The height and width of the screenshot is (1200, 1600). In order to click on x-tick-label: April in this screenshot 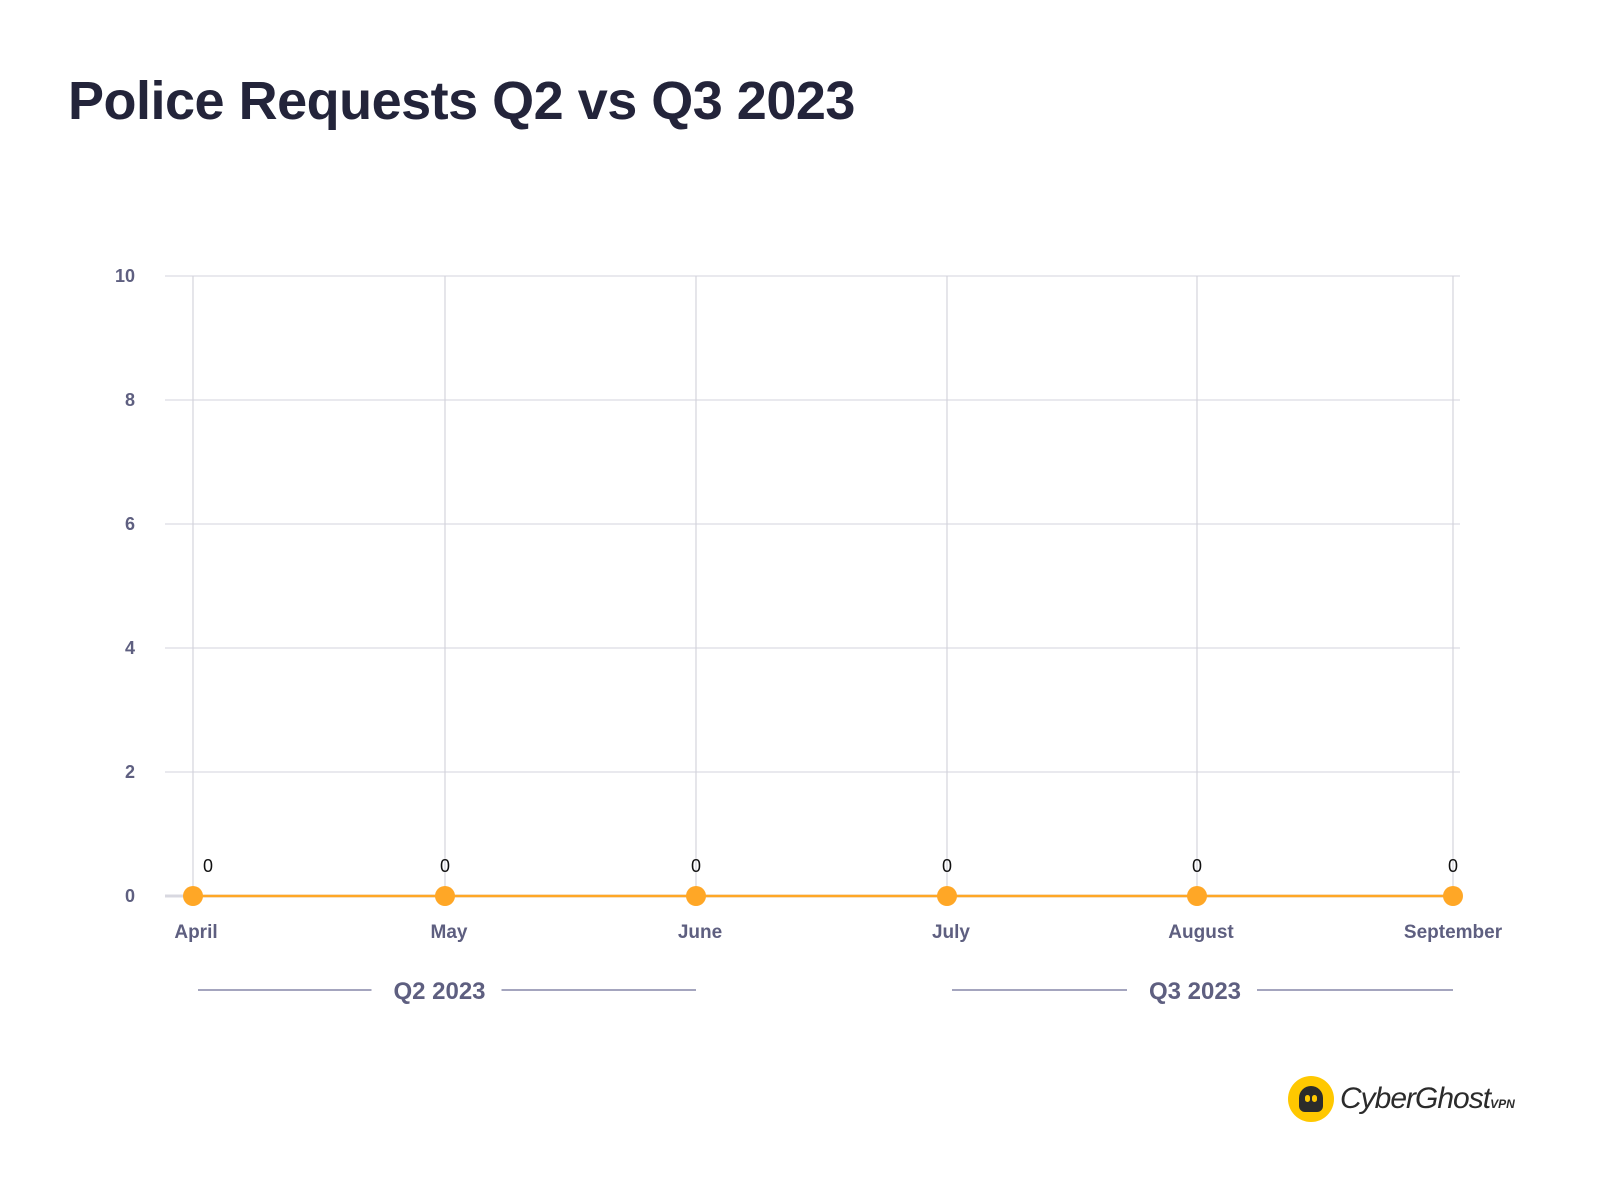, I will do `click(195, 932)`.